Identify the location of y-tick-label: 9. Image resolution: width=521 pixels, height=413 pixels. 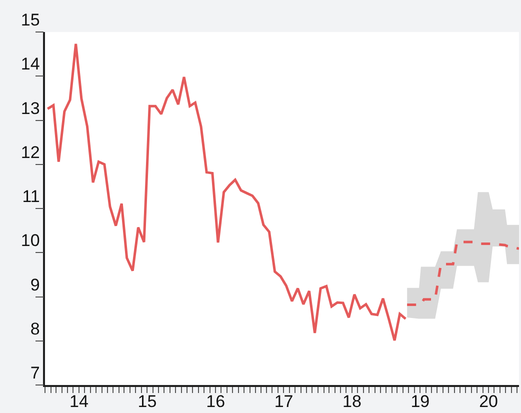
(35, 284).